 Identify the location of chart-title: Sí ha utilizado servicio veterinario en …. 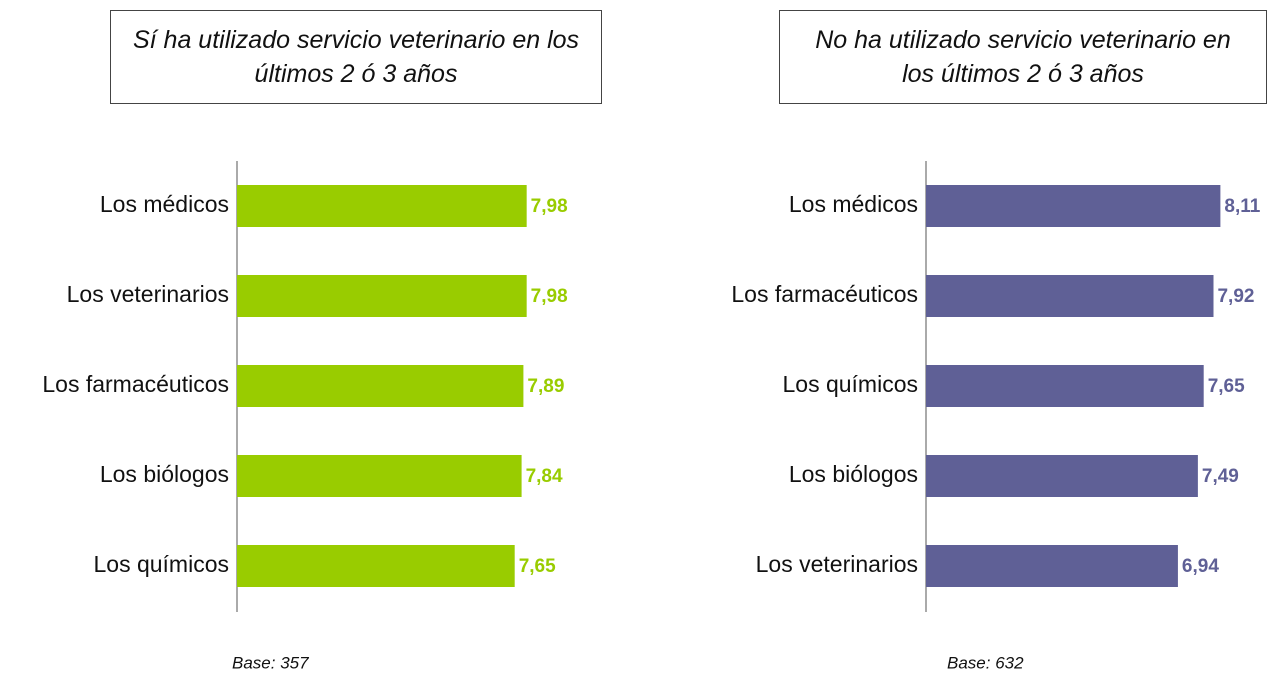
(356, 57).